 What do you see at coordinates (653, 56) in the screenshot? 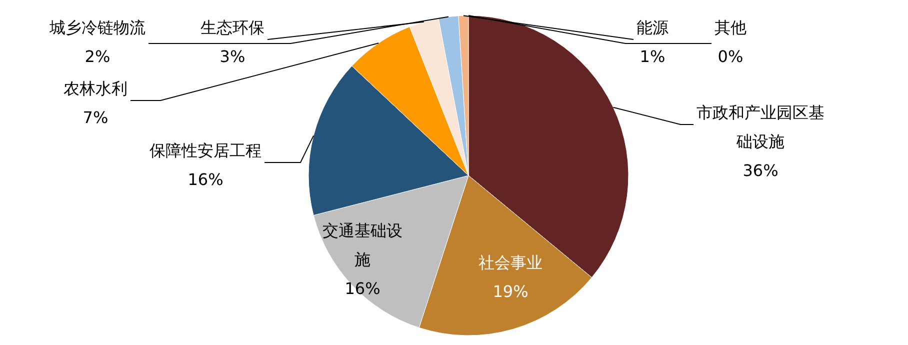
I see `data-label: 1%` at bounding box center [653, 56].